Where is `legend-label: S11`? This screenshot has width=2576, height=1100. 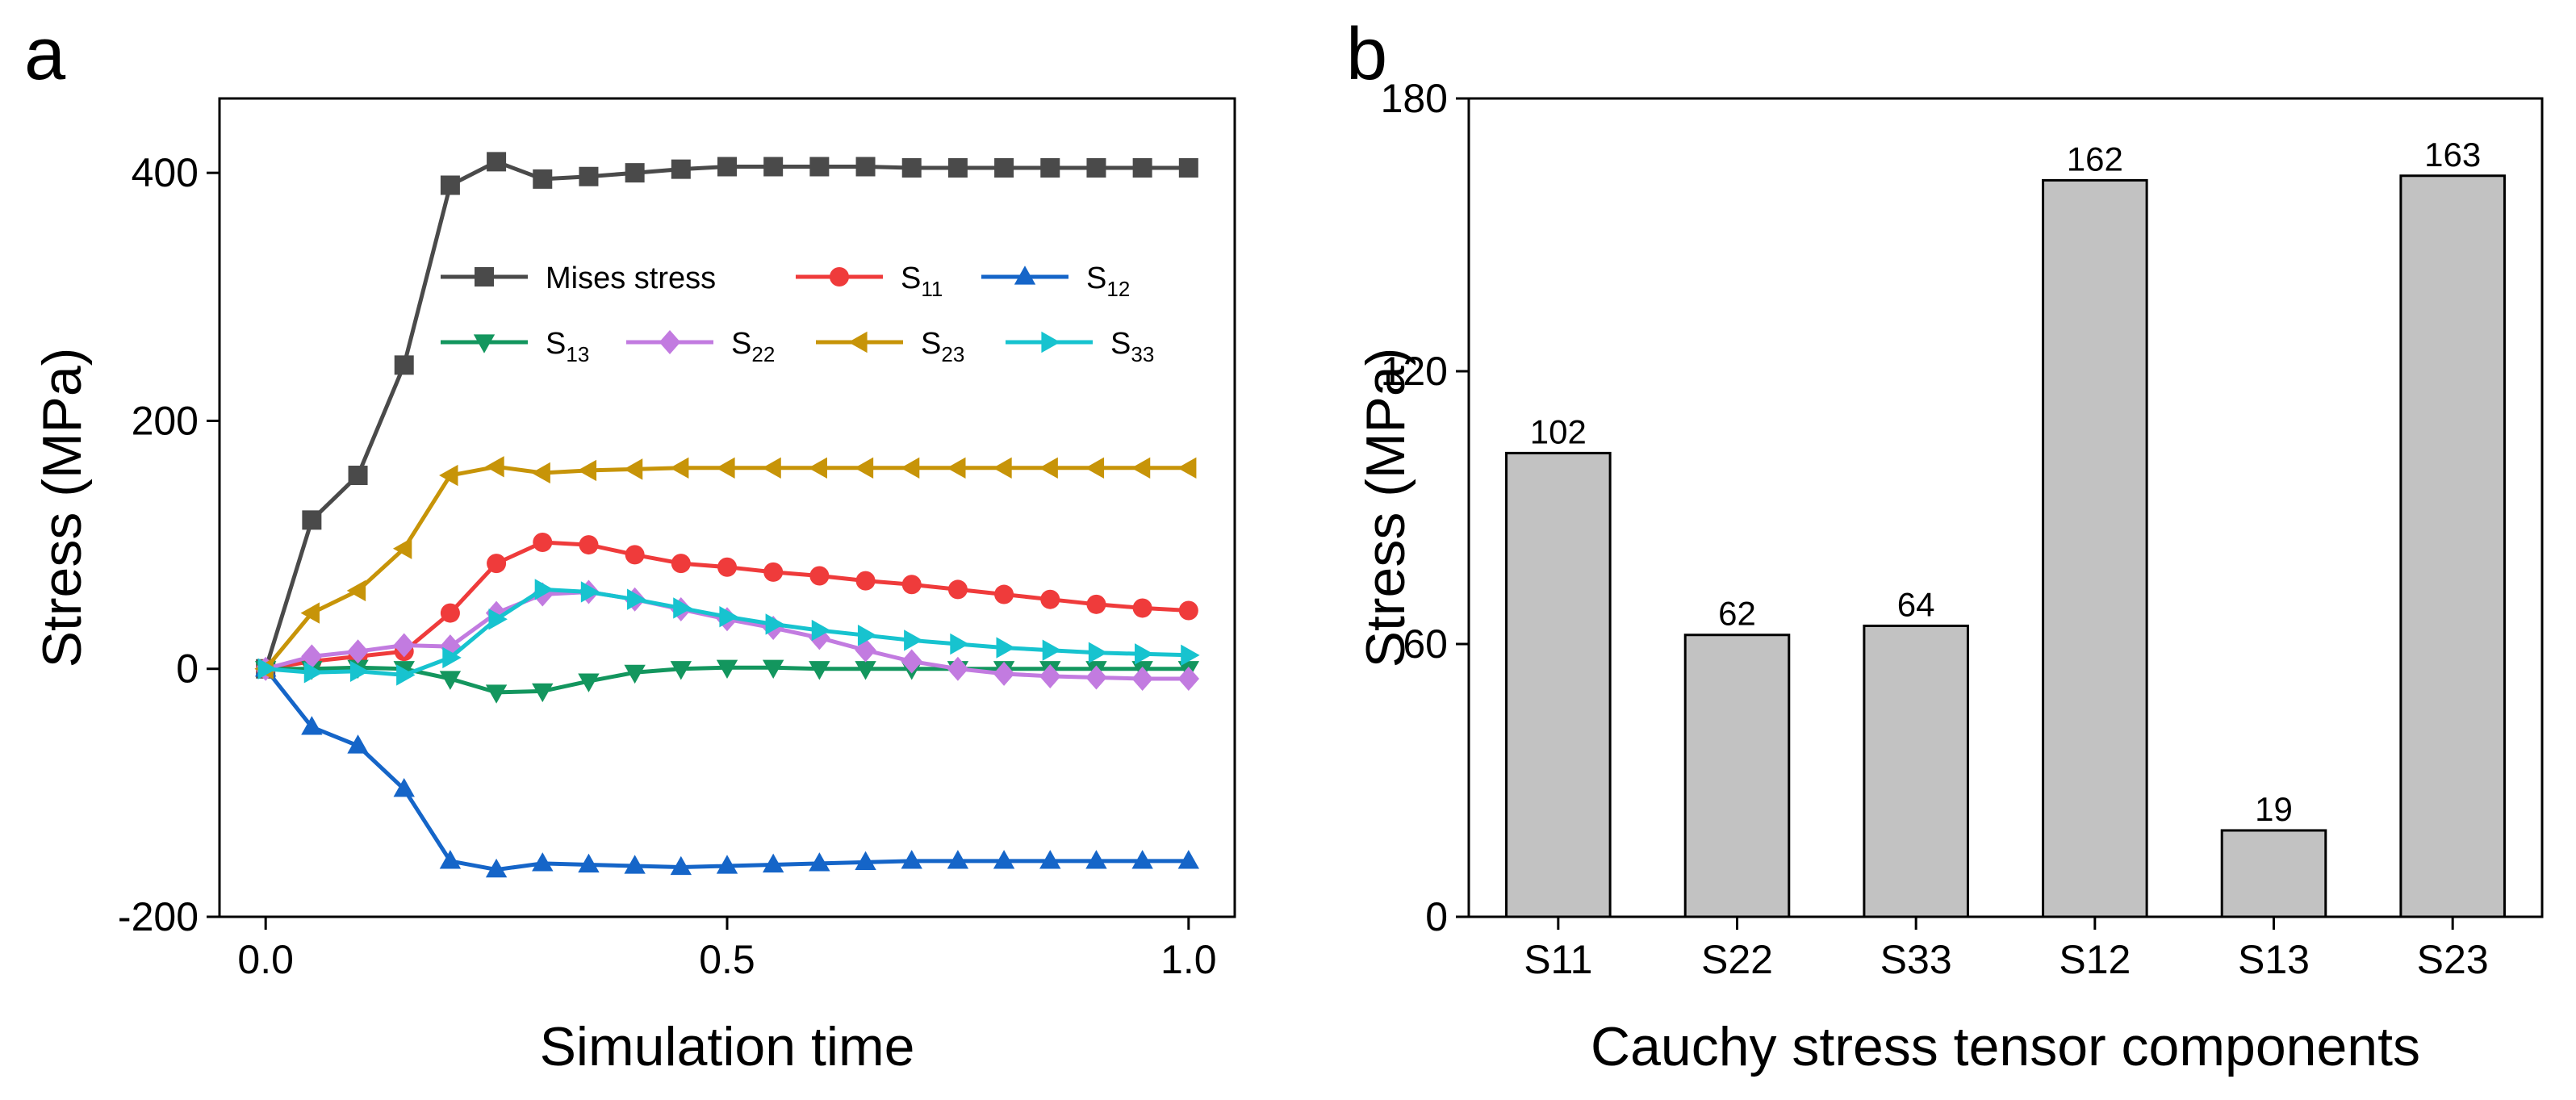 legend-label: S11 is located at coordinates (922, 281).